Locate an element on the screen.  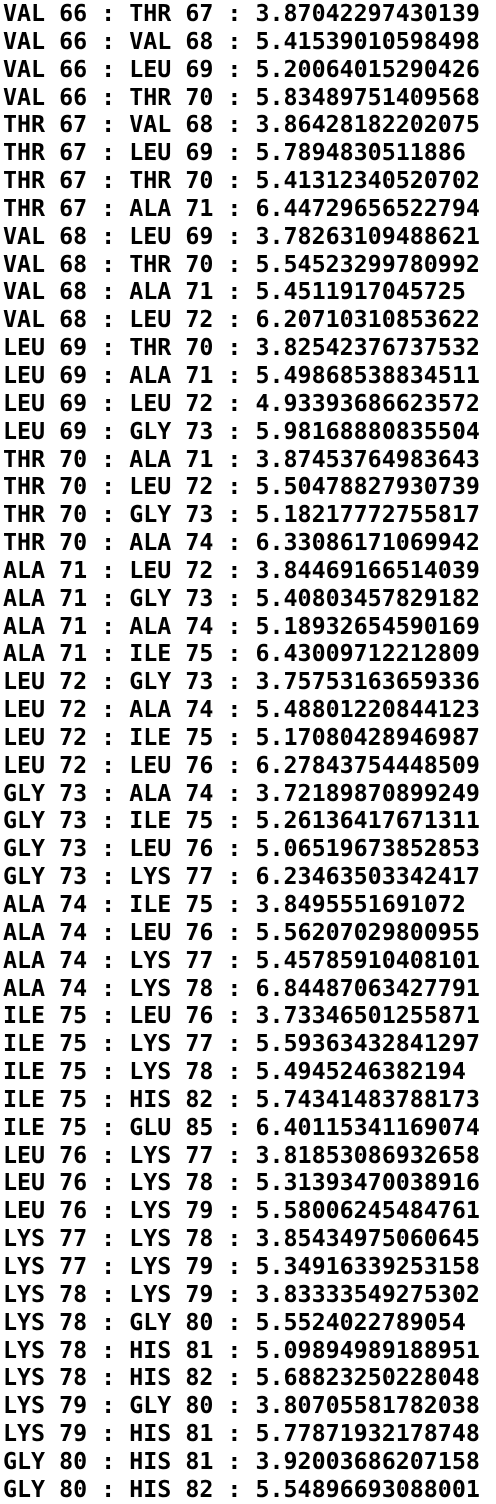
output-line: LYS 78 : GLY 80 : 5.5524022789054 is located at coordinates (234, 1322).